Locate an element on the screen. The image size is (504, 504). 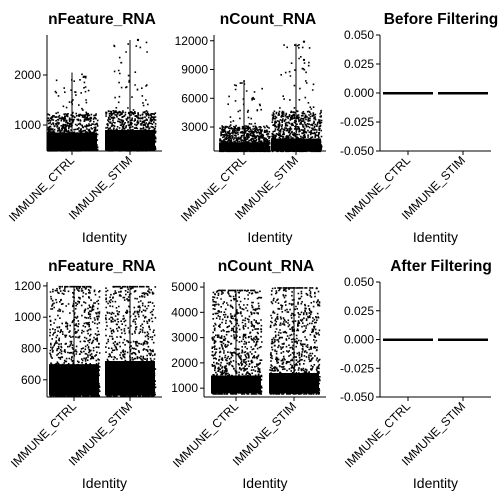
panel-6-series-2-points is located at coordinates (463, 339).